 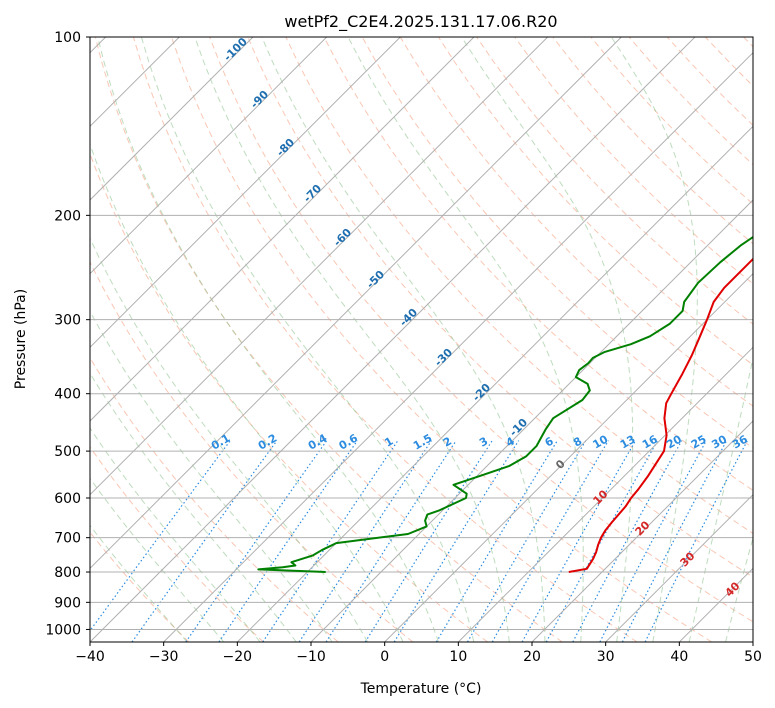 I want to click on y-tick-label: 500, so click(x=67, y=452).